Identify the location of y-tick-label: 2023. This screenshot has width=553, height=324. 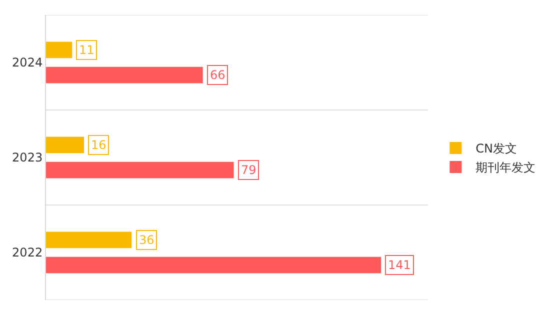
(27, 157).